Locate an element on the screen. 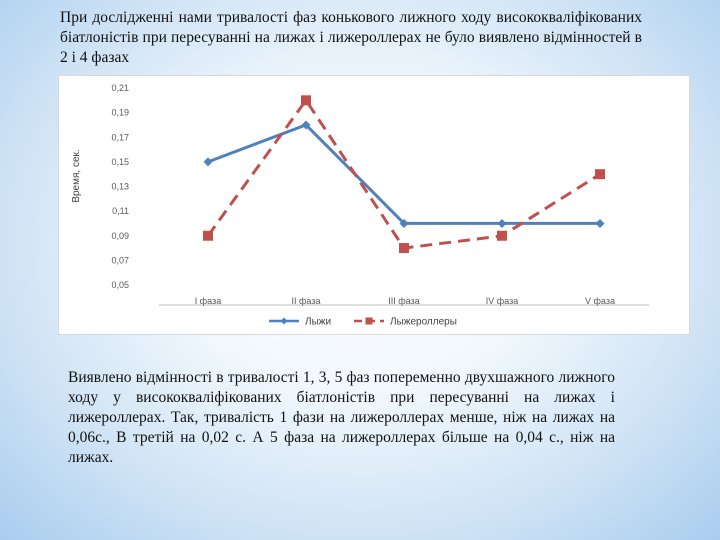 This screenshot has width=720, height=540. y-axis-tick-labels: 0,21 0,19 0,17 0,15 0,13 0,11 0,09 0,07 0,05 is located at coordinates (120, 186).